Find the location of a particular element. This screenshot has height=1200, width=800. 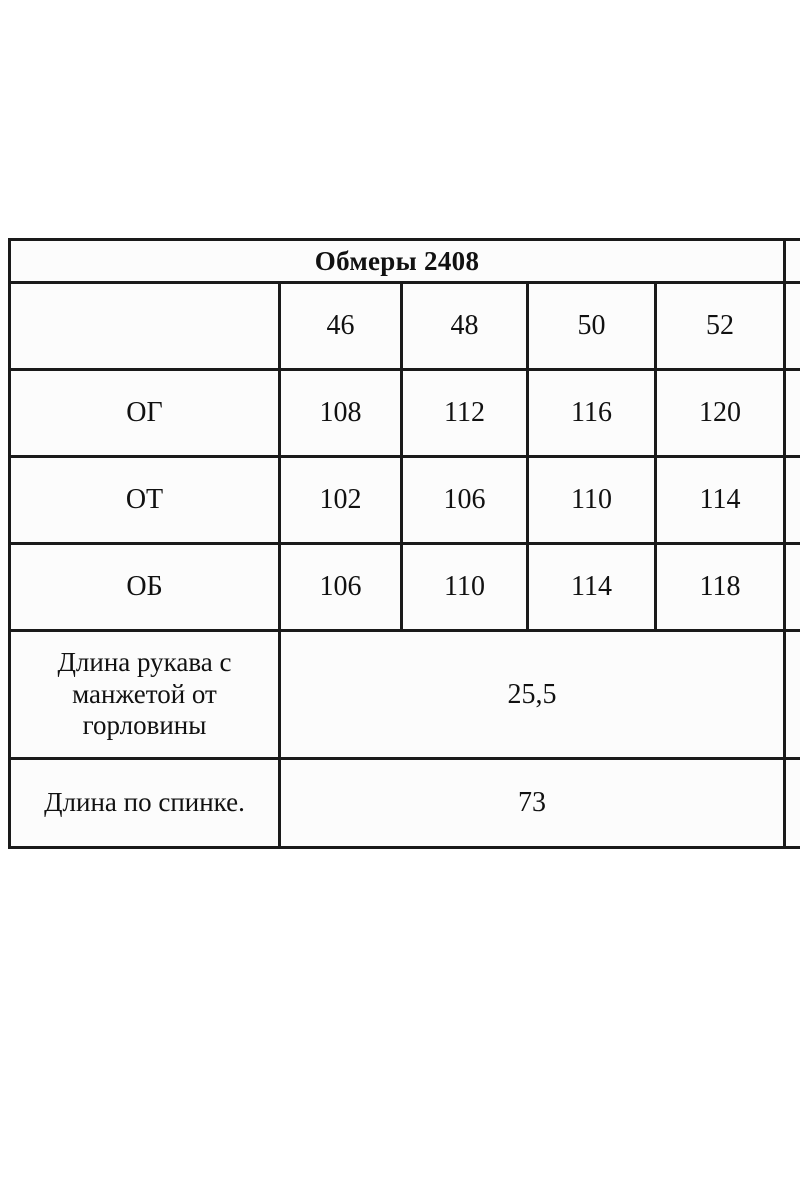

table-row-og: ОГ 108 112 116 120 is located at coordinates (404, 413).